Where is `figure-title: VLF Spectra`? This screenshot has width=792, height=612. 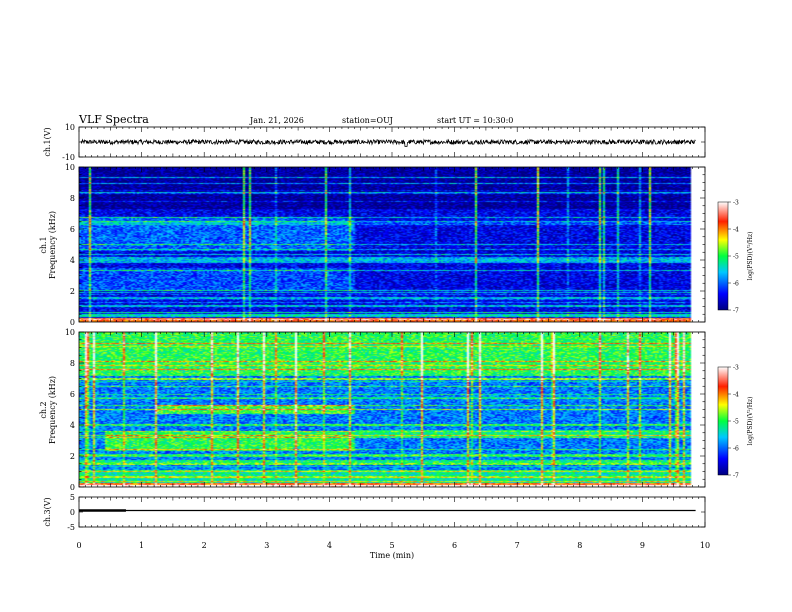
figure-title: VLF Spectra is located at coordinates (113, 119).